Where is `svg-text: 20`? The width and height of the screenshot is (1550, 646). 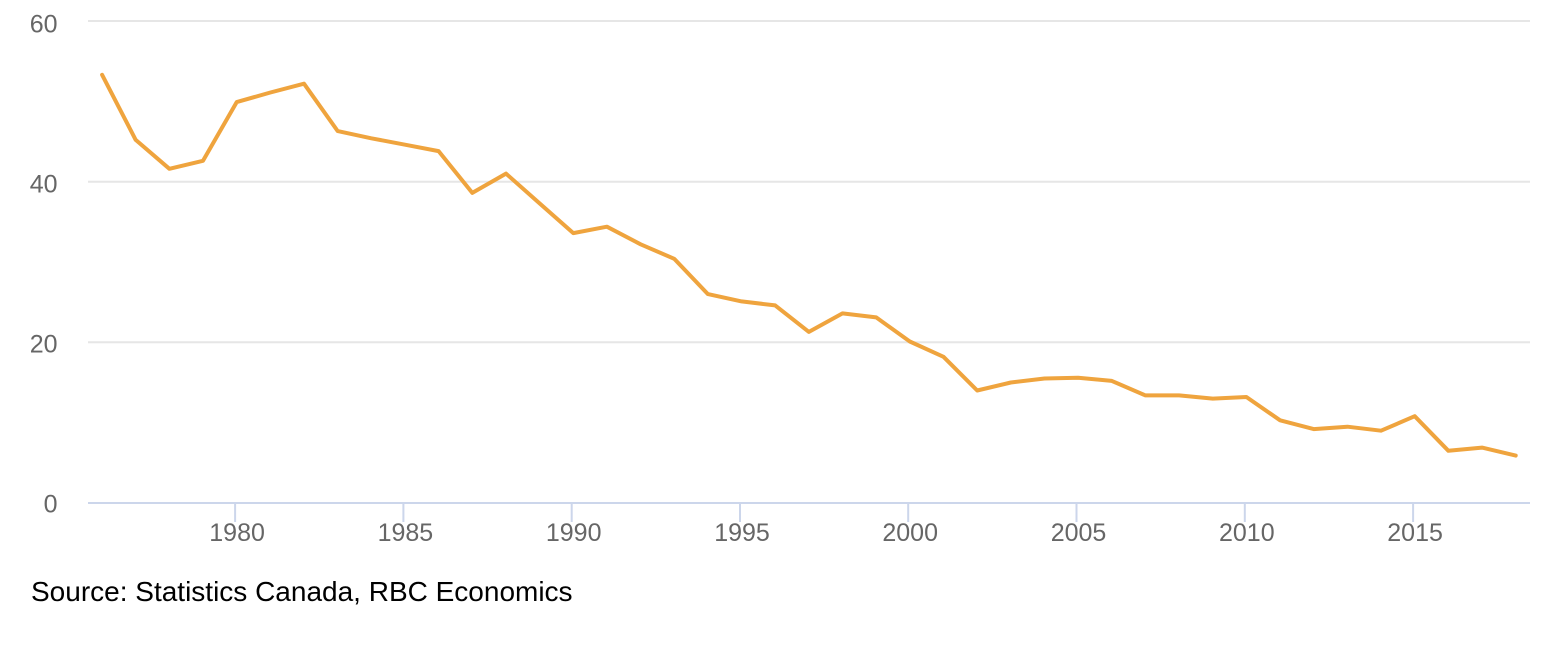 svg-text: 20 is located at coordinates (44, 345).